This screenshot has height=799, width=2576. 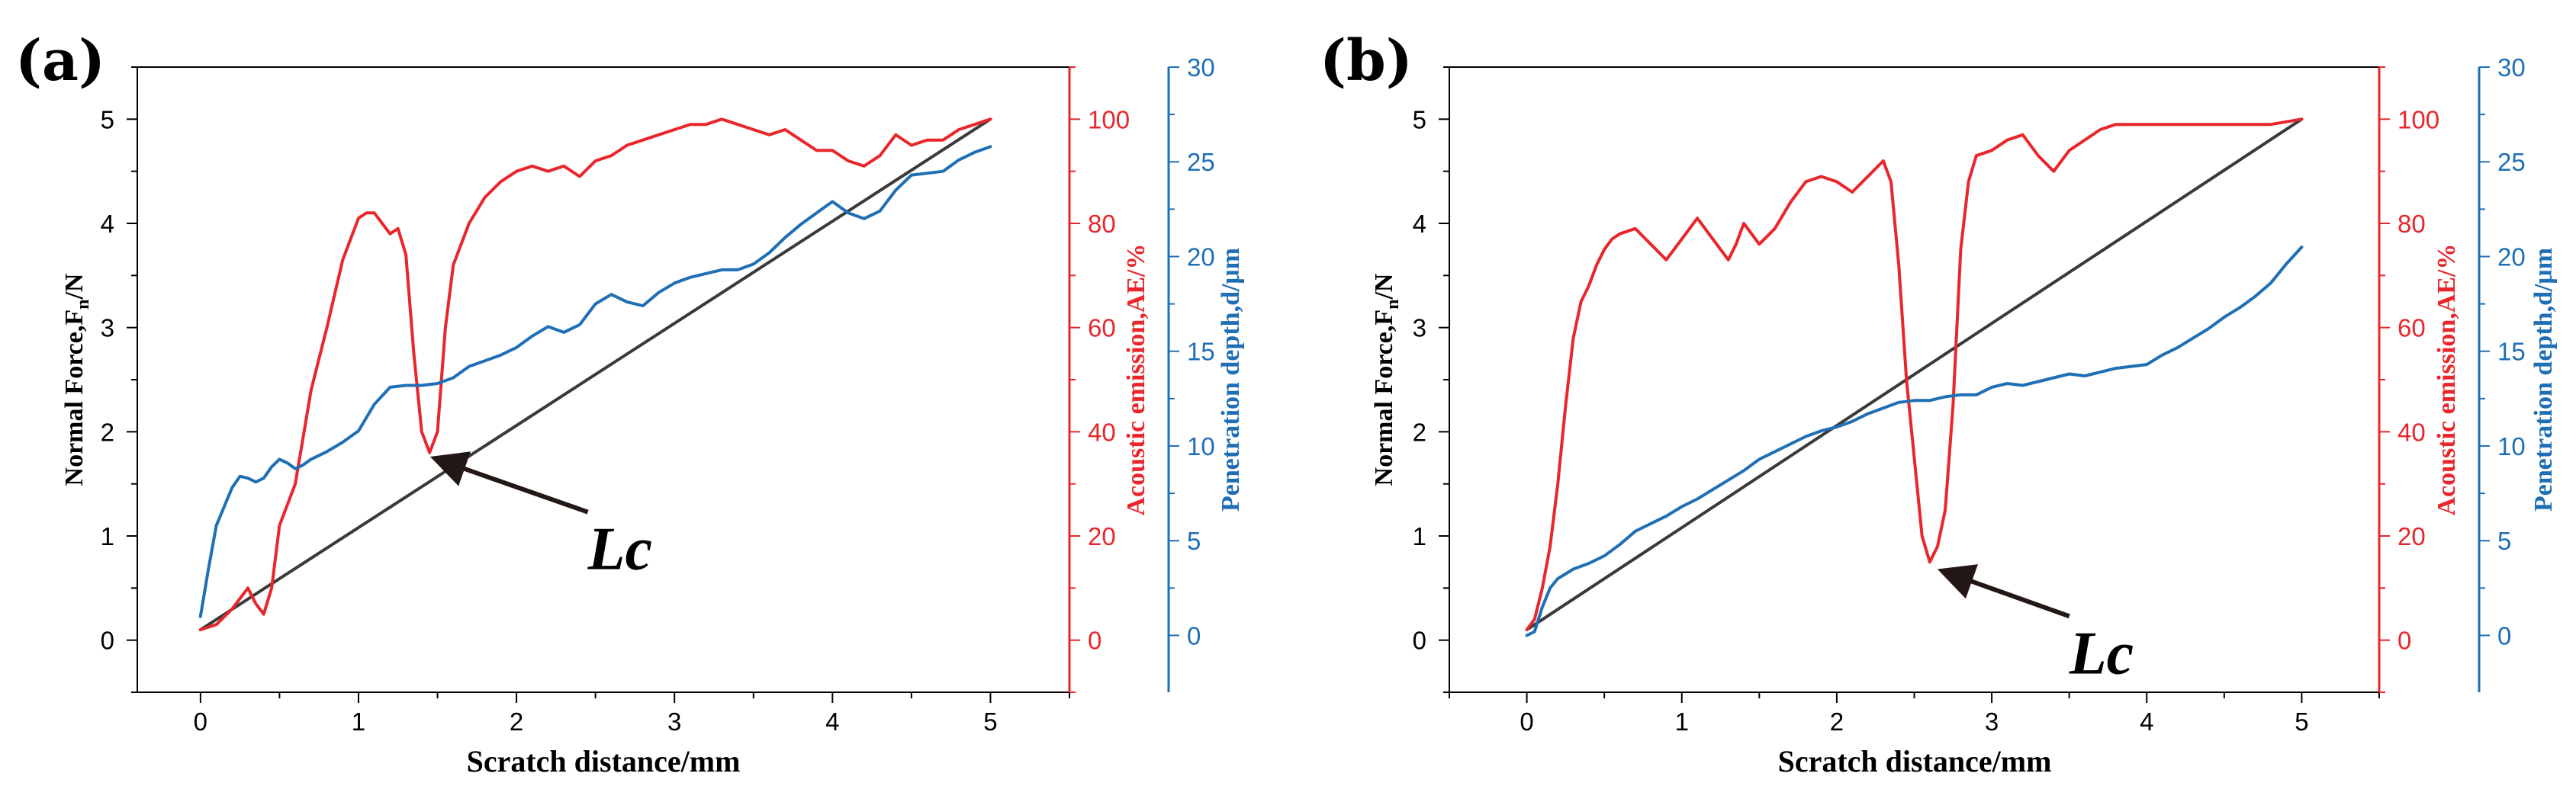 I want to click on panel-b-right2-tick-label: 10, so click(x=2511, y=446).